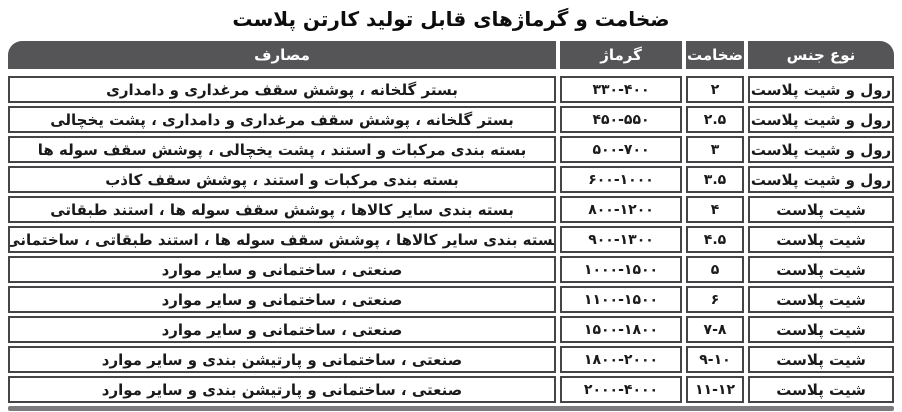 The width and height of the screenshot is (902, 412). Describe the element at coordinates (621, 179) in the screenshot. I see `grammage-cell: ۶۰۰-۱۰۰۰` at that location.